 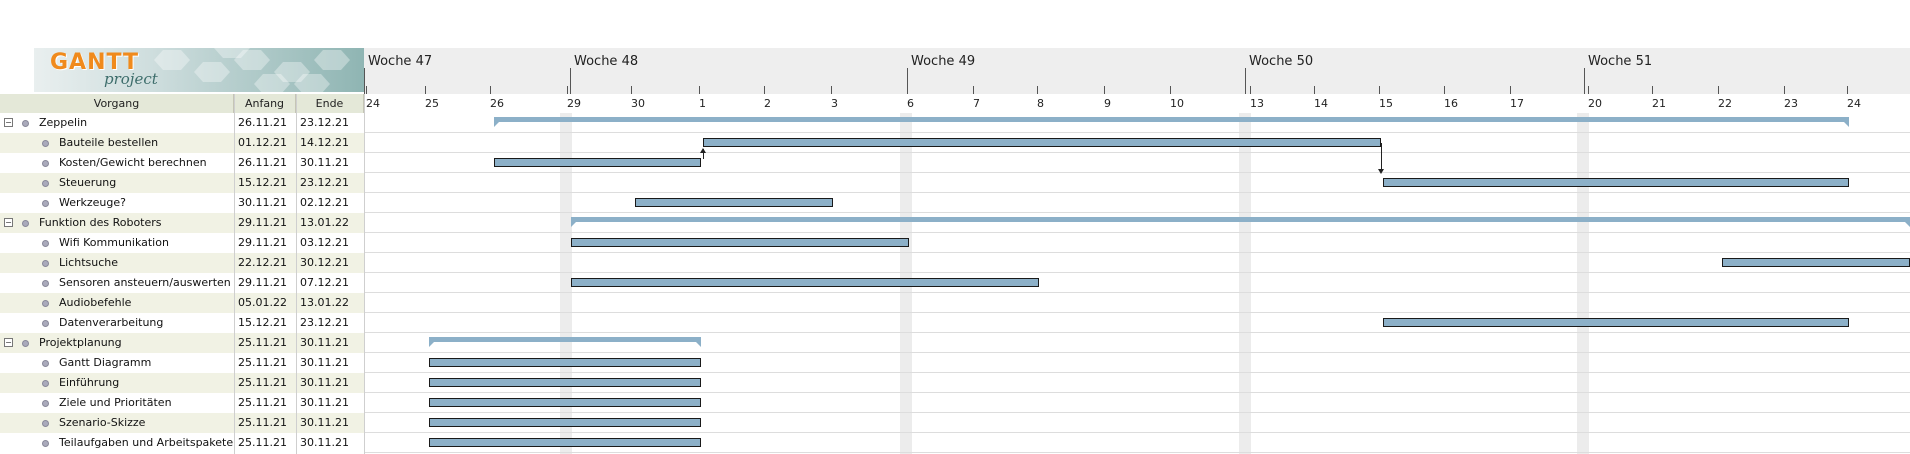 I want to click on task-end: 13.01.22, so click(x=324, y=222).